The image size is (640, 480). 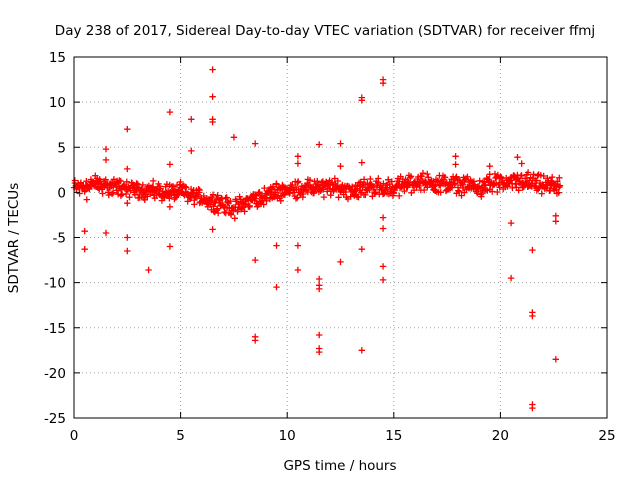 What do you see at coordinates (14, 238) in the screenshot?
I see `y-axis-label: SDTVAR / TECUs` at bounding box center [14, 238].